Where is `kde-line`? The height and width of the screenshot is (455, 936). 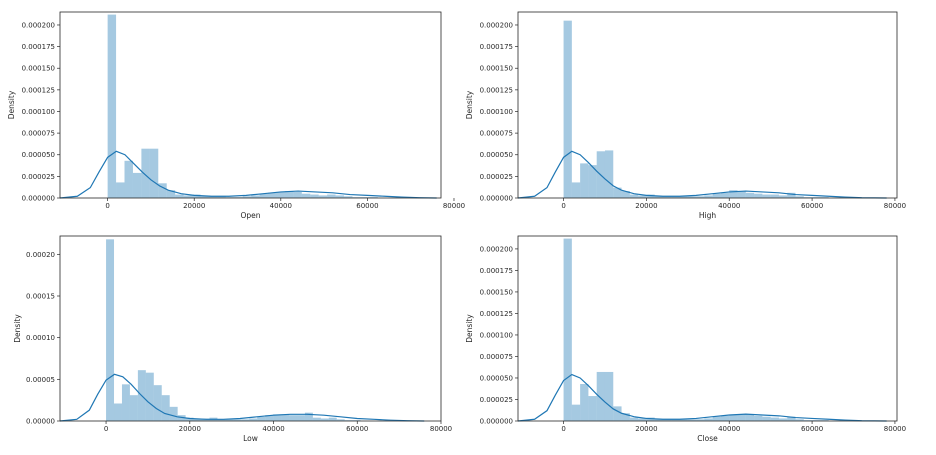
kde-line is located at coordinates (702, 174).